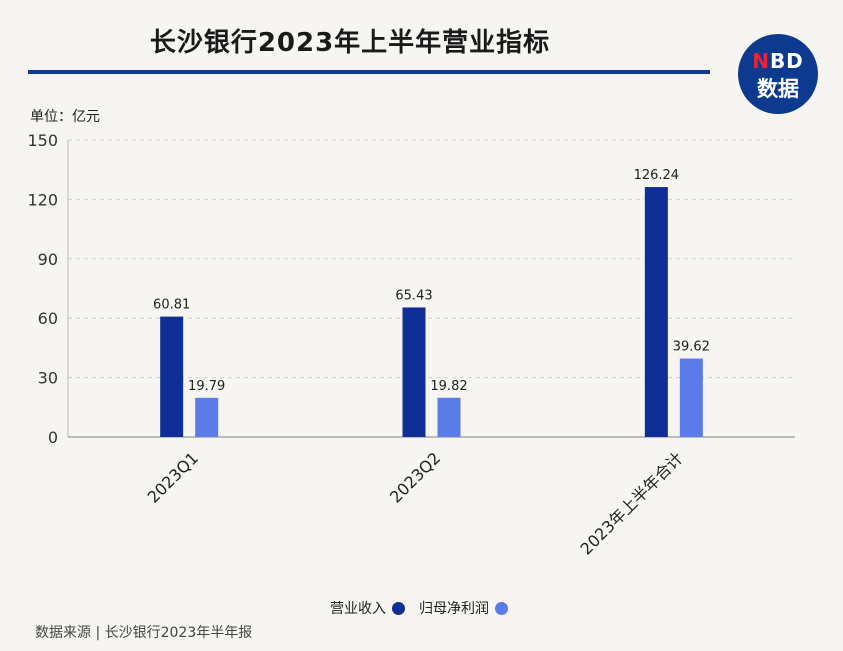 The image size is (843, 651). What do you see at coordinates (53, 437) in the screenshot?
I see `y-tick-label: 0` at bounding box center [53, 437].